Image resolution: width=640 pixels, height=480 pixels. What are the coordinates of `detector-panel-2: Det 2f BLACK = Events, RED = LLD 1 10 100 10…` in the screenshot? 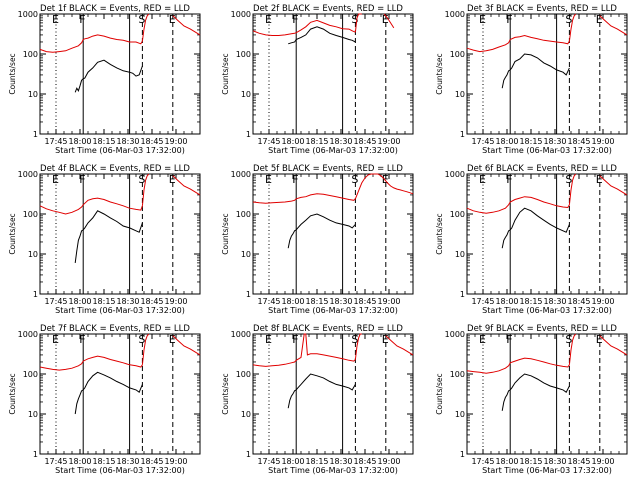 It's located at (317, 79).